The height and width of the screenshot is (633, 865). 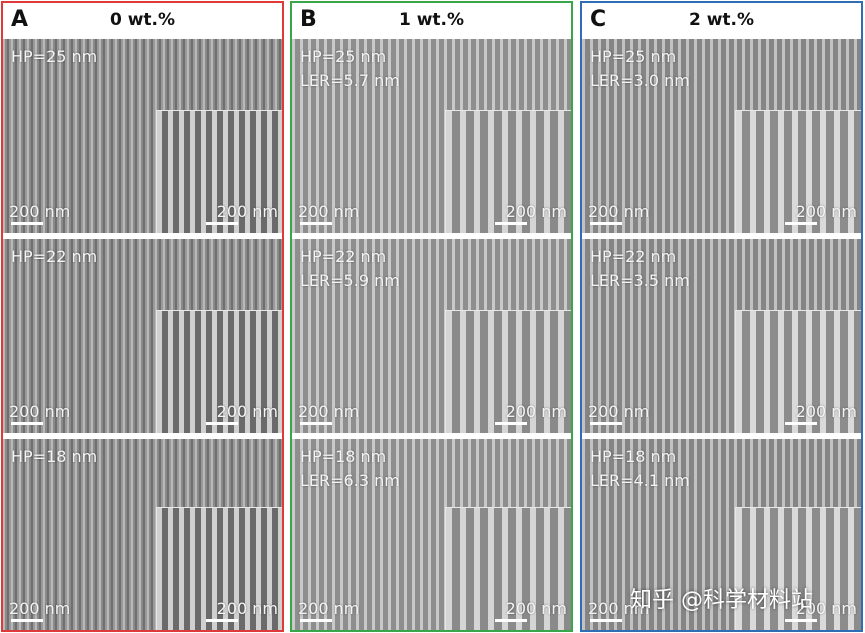 What do you see at coordinates (721, 336) in the screenshot?
I see `sem-image: HP=22 nm LER=3.5 nm 200 nm 200 nm` at bounding box center [721, 336].